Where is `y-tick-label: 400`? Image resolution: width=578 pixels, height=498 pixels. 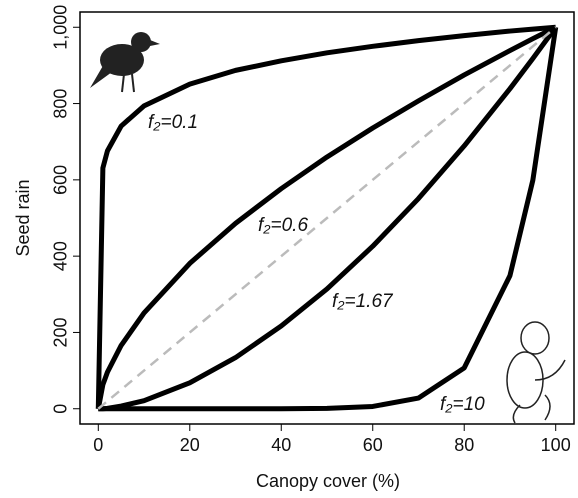
y-tick-label: 400 is located at coordinates (61, 256).